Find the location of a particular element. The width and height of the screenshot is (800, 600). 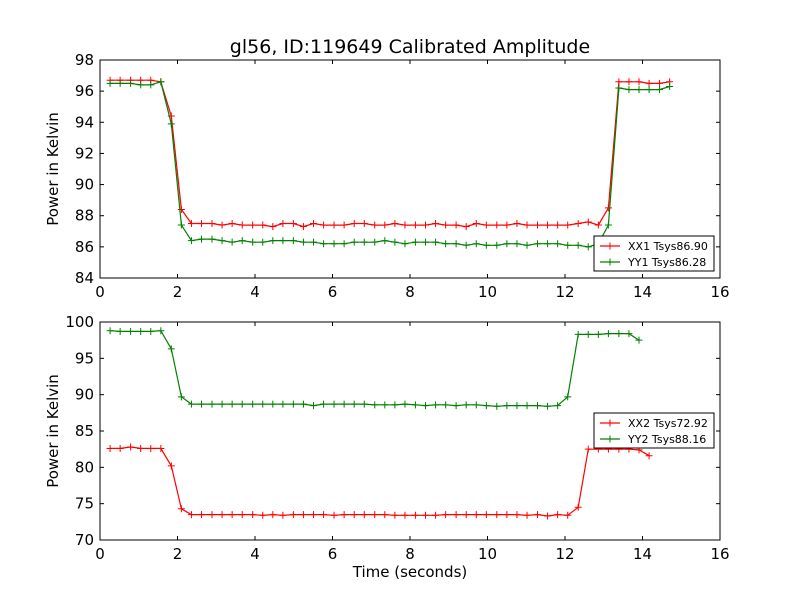

y-tick-label: 88 is located at coordinates (84, 216).